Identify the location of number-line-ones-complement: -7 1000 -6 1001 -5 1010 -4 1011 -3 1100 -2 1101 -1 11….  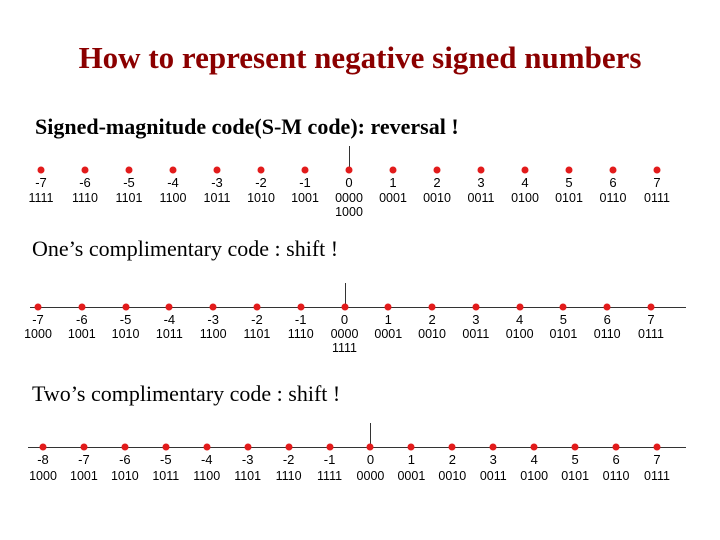
(360, 323).